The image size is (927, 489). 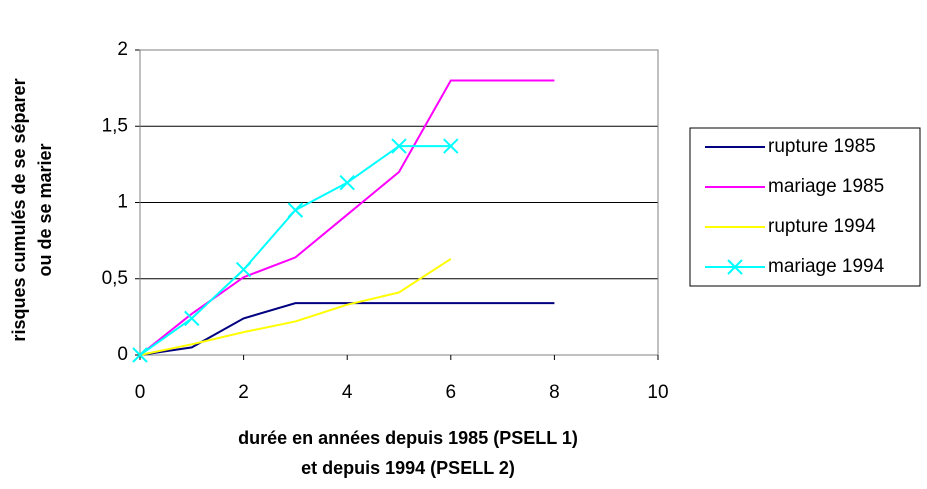 I want to click on y-axis-title: ou de se marier, so click(x=45, y=209).